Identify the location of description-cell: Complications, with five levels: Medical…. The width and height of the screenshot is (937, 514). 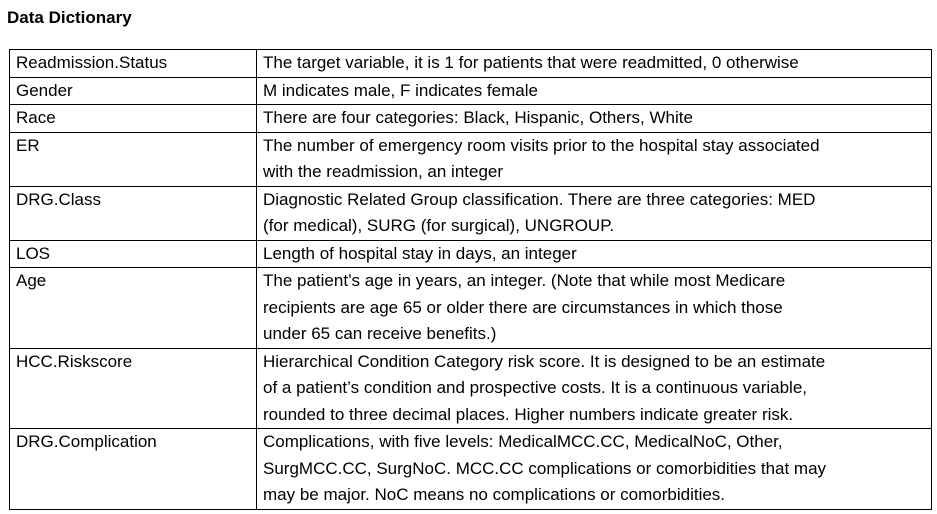
(594, 469).